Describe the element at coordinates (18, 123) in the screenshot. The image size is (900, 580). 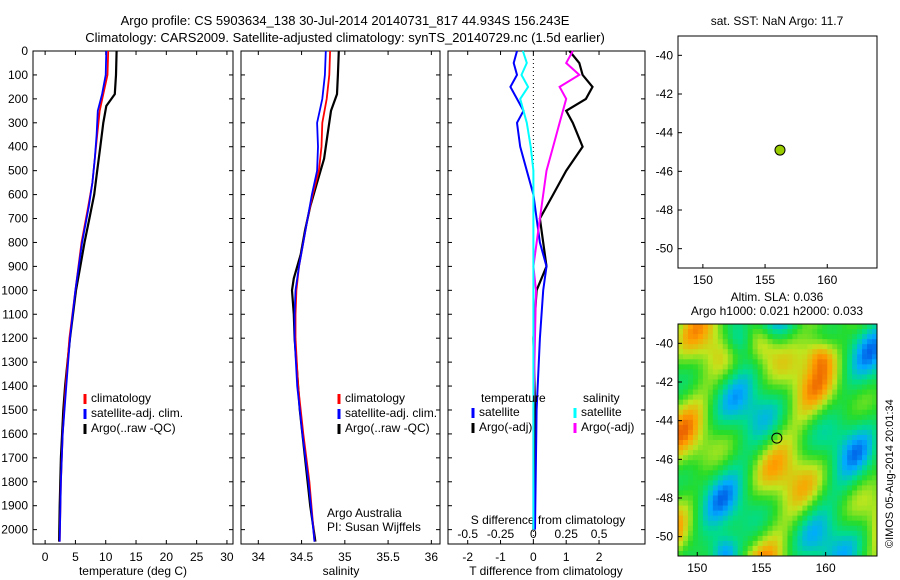
I see `temp-ytick-label: 300` at that location.